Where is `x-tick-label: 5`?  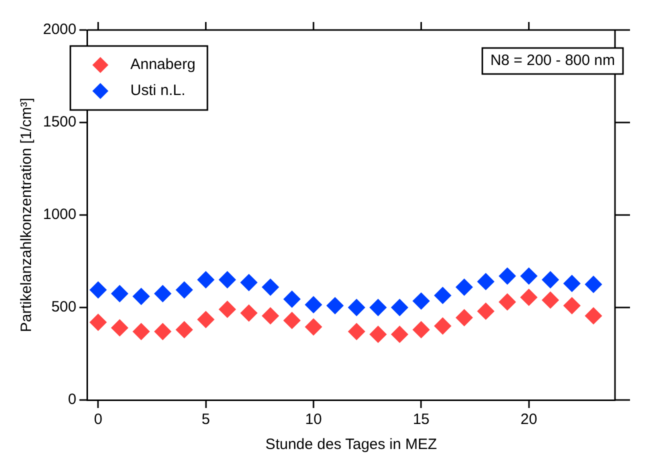 x-tick-label: 5 is located at coordinates (206, 419).